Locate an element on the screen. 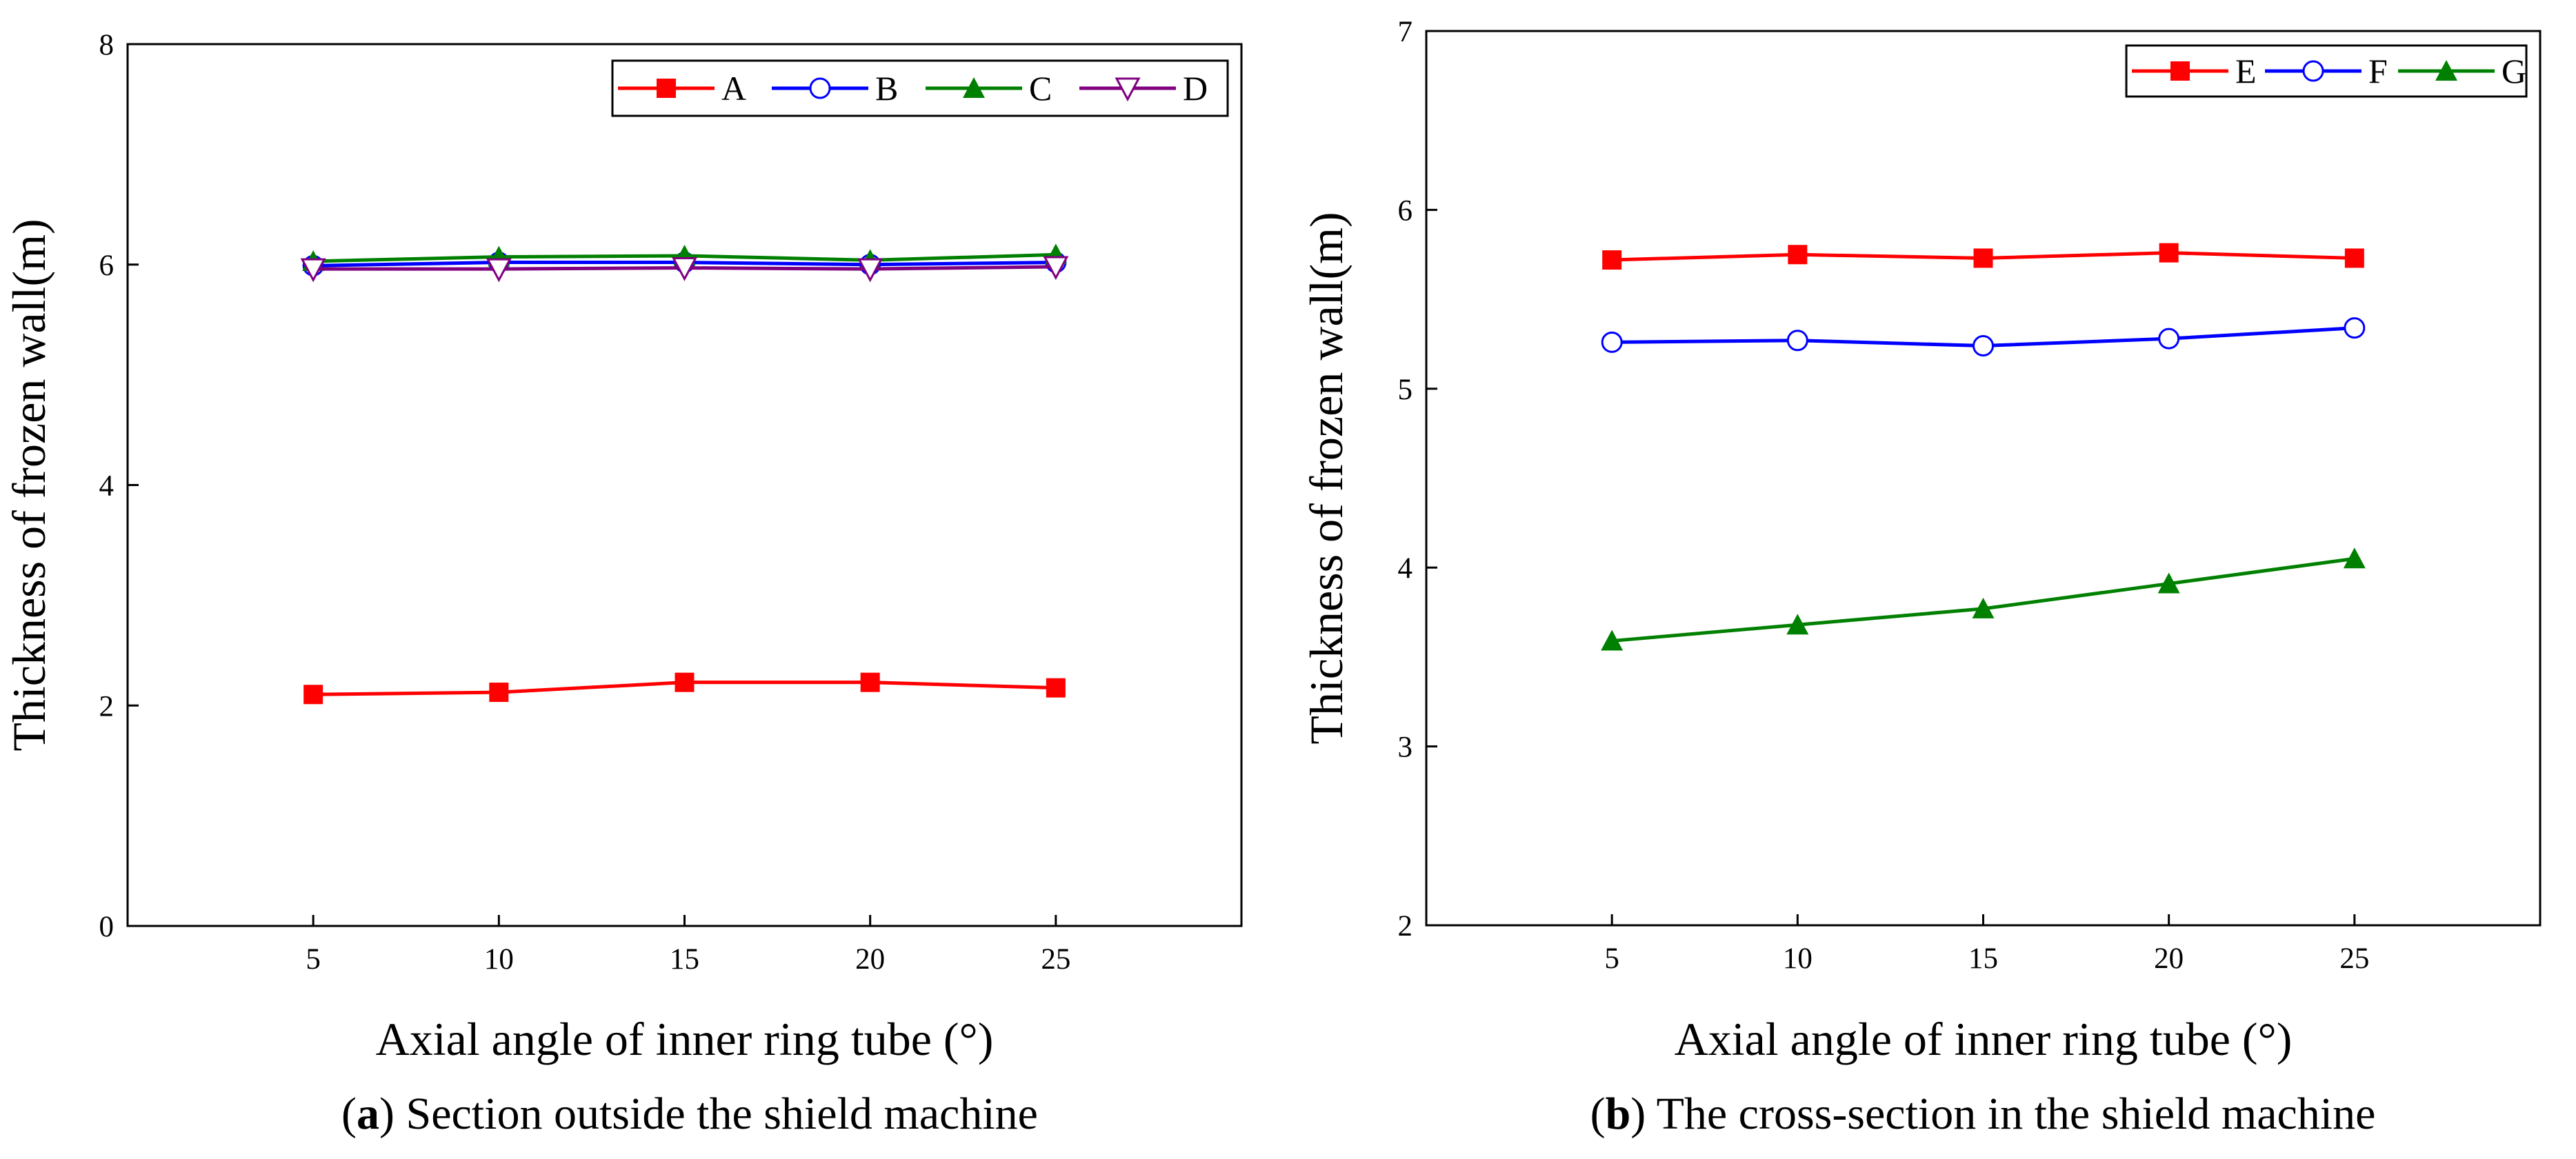 Image resolution: width=2576 pixels, height=1159 pixels. legend-marker-A is located at coordinates (666, 88).